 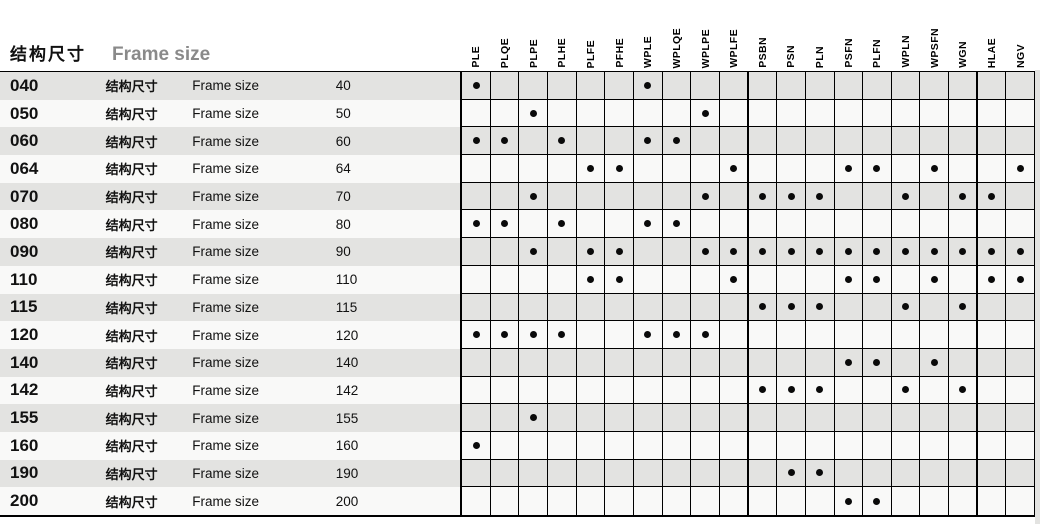 I want to click on frame-size-value: 190, so click(x=347, y=473).